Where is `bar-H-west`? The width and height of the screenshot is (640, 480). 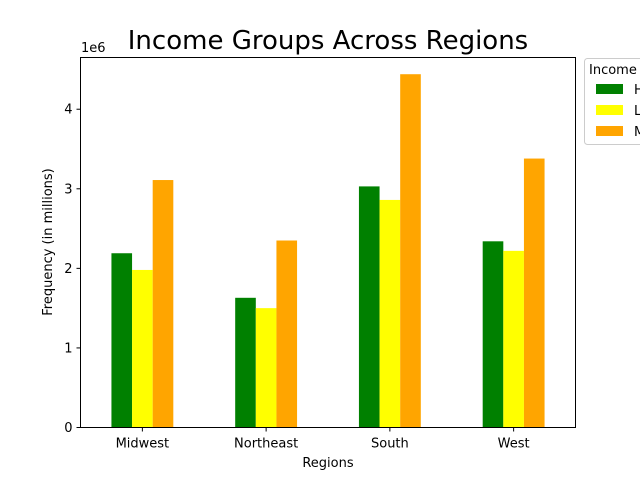 bar-H-west is located at coordinates (493, 334).